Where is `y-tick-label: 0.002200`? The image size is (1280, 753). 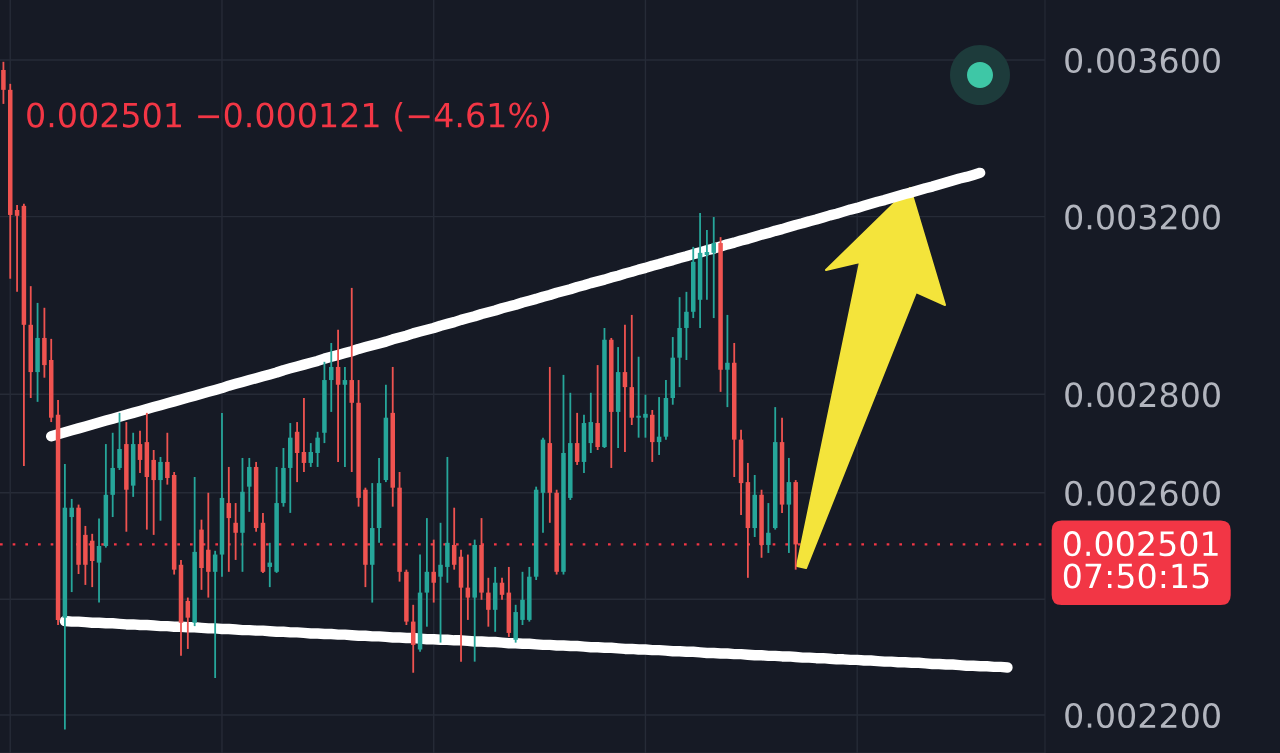
y-tick-label: 0.002200 is located at coordinates (1142, 715).